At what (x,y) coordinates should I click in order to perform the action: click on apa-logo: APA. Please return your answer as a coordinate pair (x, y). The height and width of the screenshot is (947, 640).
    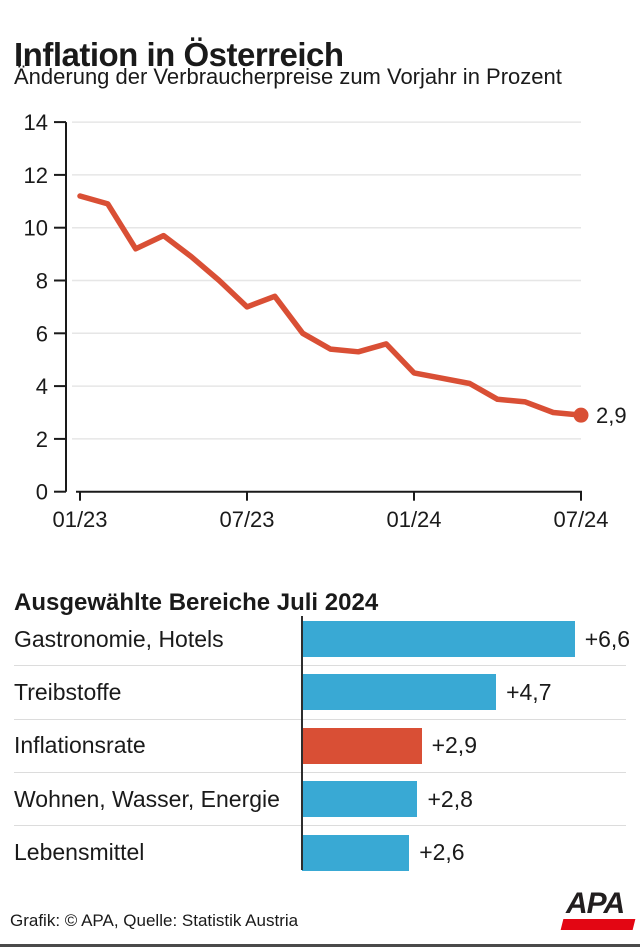
    Looking at the image, I should click on (598, 910).